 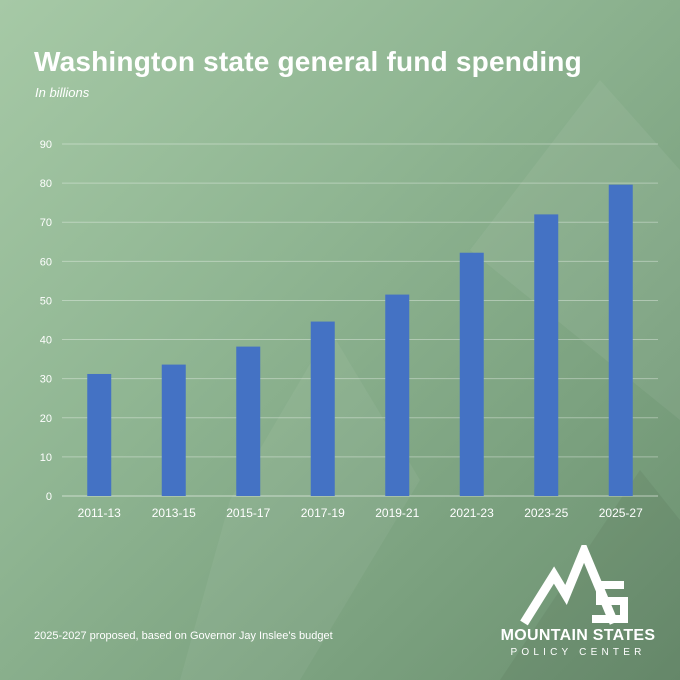 What do you see at coordinates (397, 513) in the screenshot?
I see `x-tick-label: 2019-21` at bounding box center [397, 513].